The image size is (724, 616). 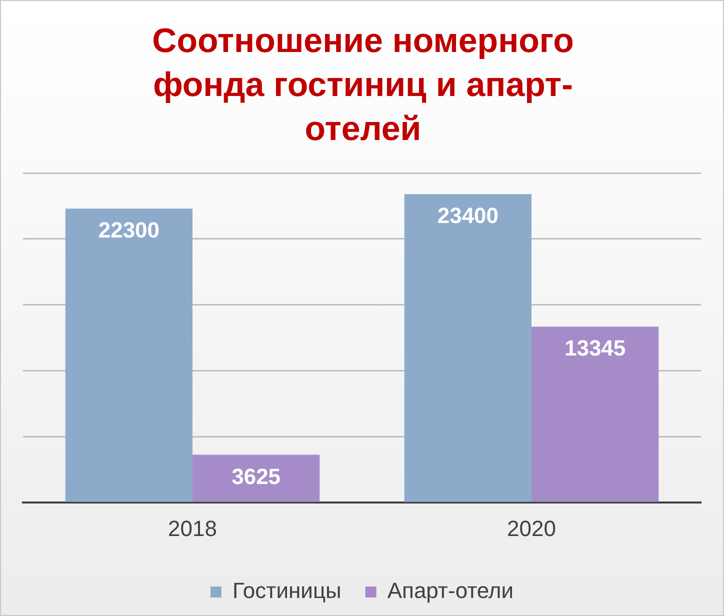 I want to click on data-label: 23400, so click(x=468, y=215).